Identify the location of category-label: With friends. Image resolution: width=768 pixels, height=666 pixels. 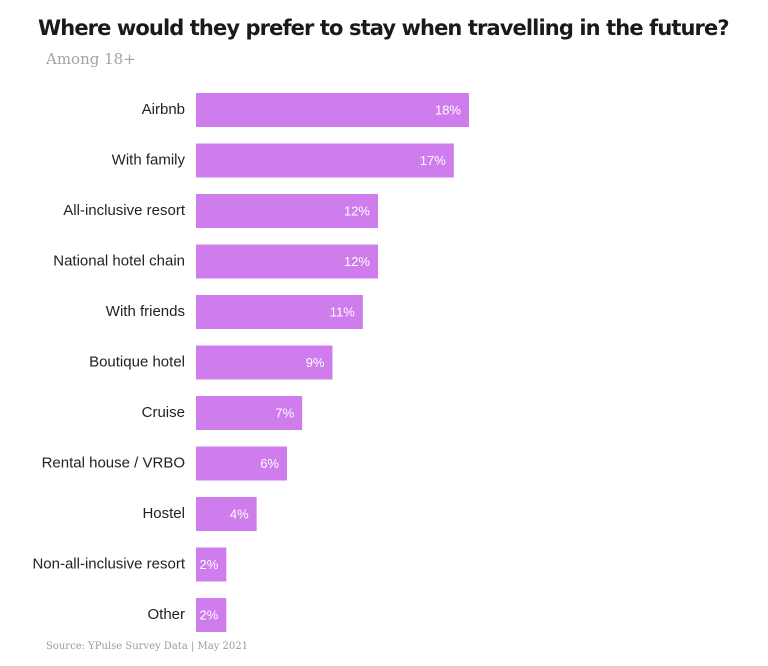
(145, 311).